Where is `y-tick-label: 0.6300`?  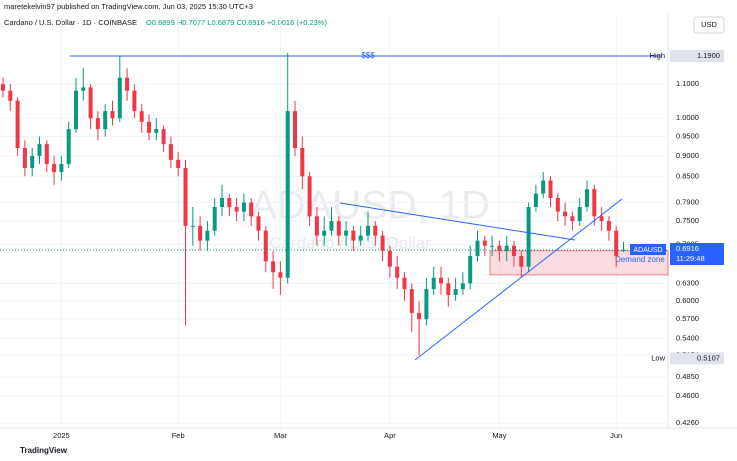
y-tick-label: 0.6300 is located at coordinates (687, 282).